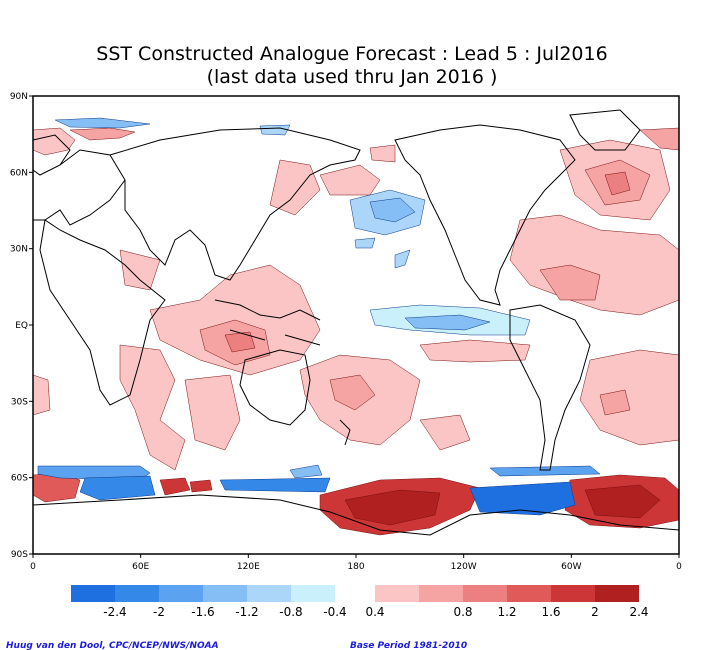 This screenshot has width=712, height=650. What do you see at coordinates (19, 173) in the screenshot?
I see `lat-tick-label: 60N` at bounding box center [19, 173].